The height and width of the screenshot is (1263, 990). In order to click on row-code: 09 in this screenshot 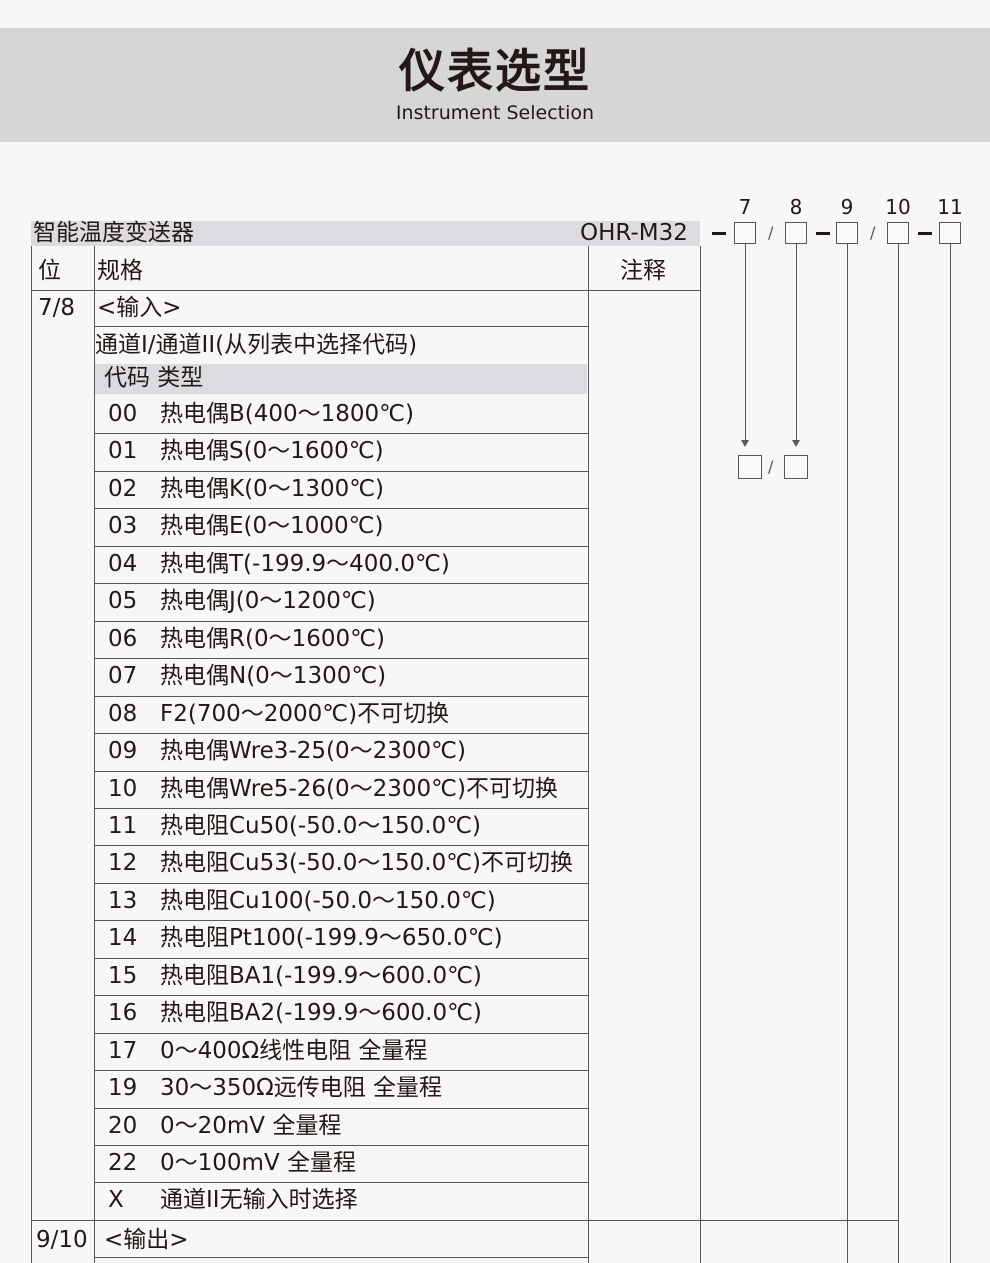, I will do `click(123, 751)`.